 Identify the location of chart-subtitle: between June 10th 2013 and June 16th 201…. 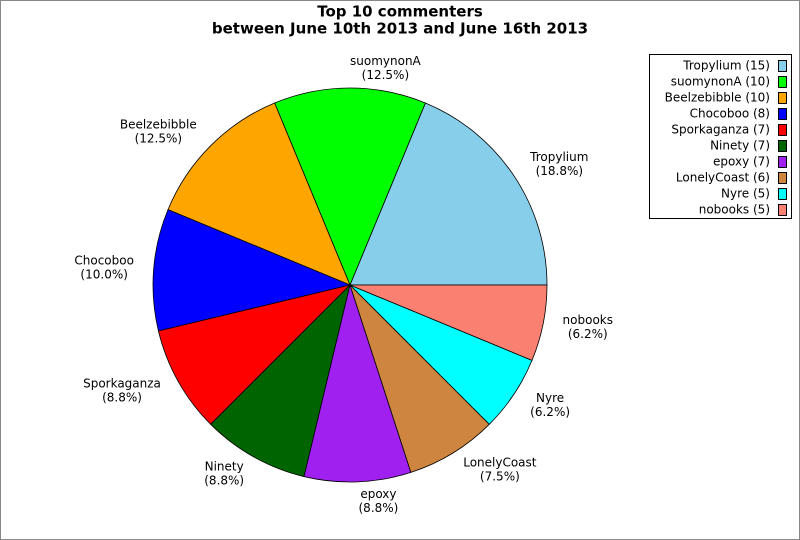
(400, 29).